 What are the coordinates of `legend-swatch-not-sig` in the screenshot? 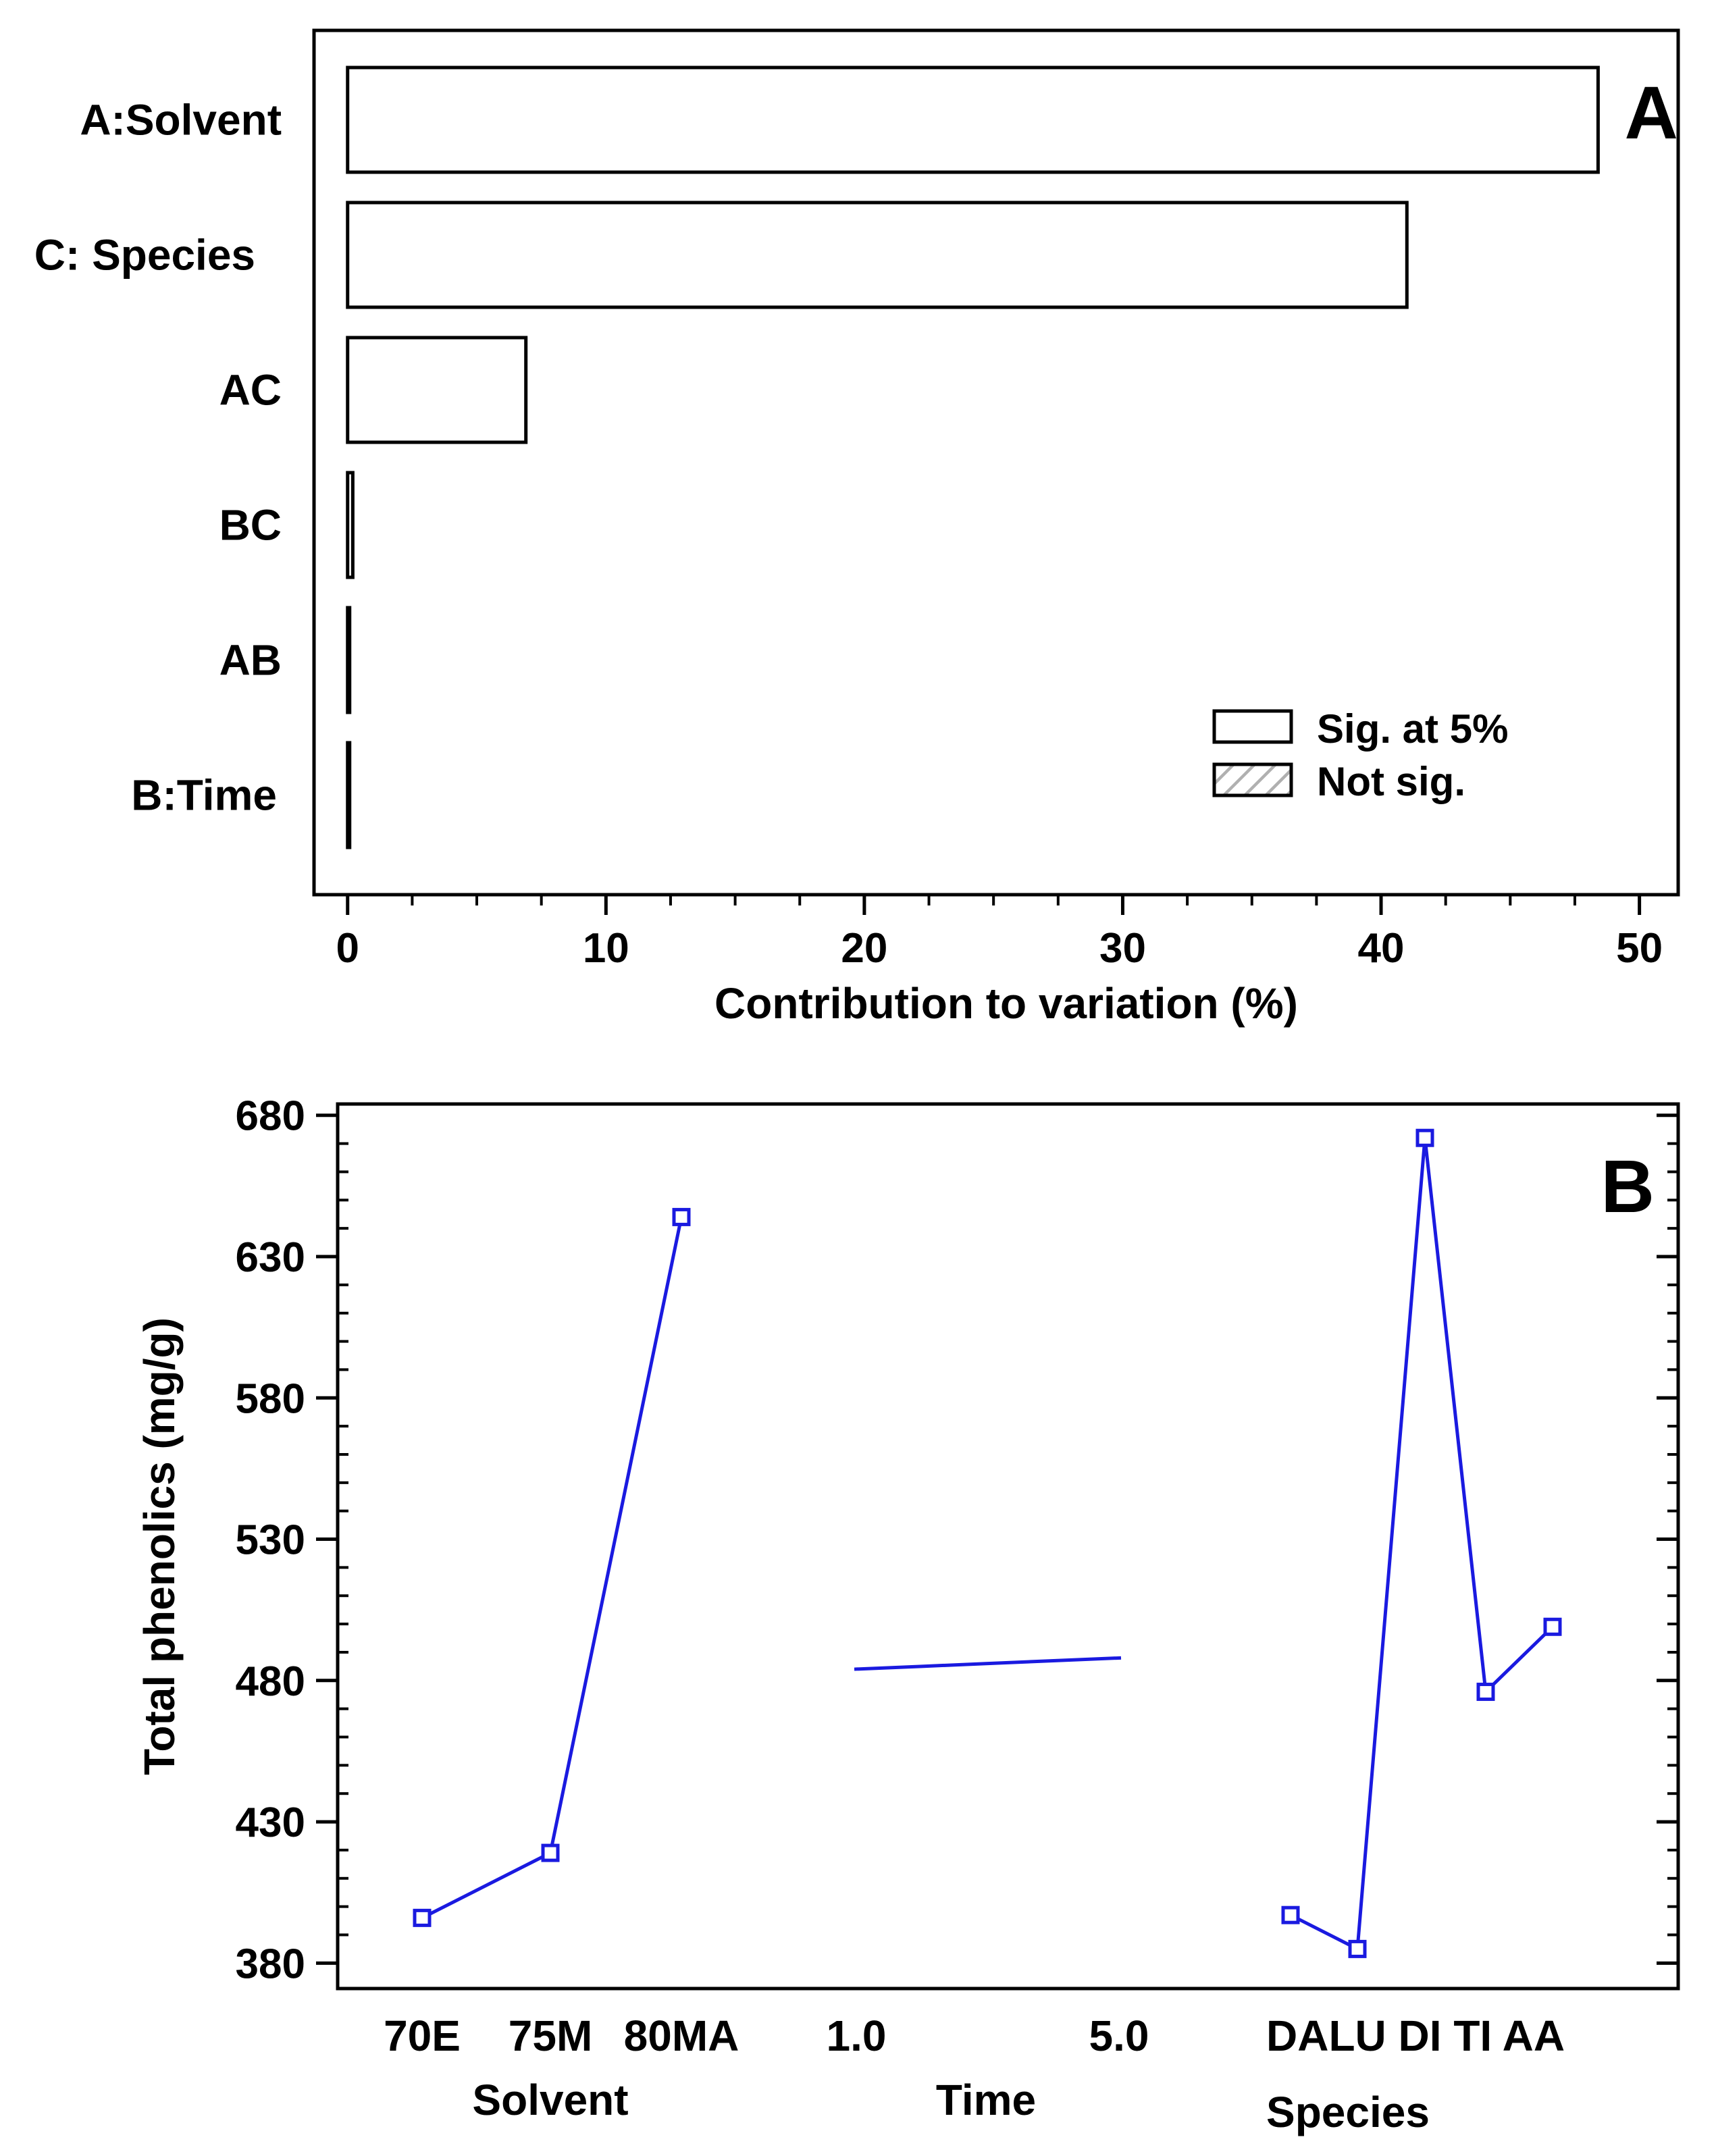 It's located at (1252, 779).